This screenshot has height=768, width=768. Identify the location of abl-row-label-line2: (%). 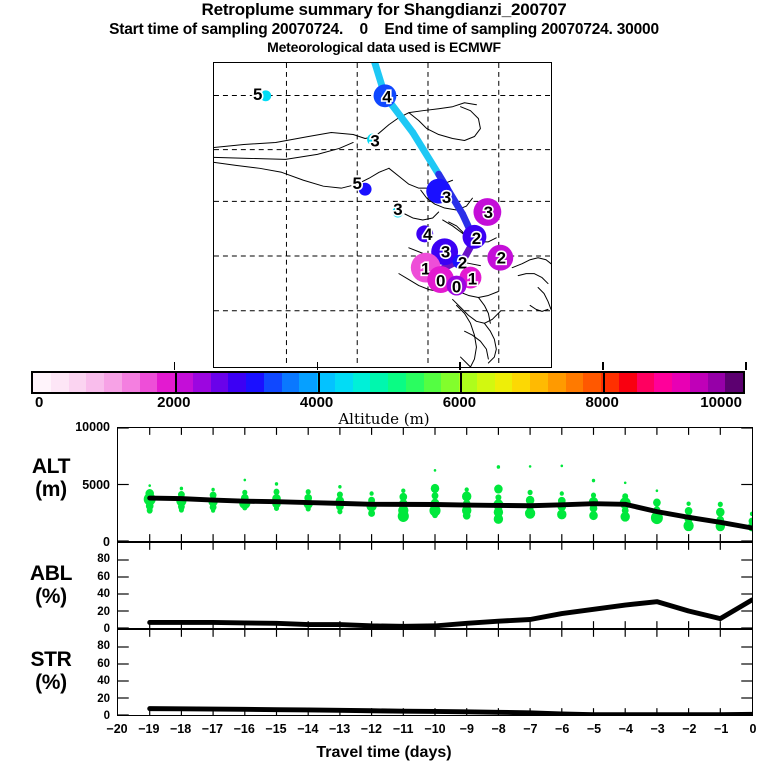
(51, 596).